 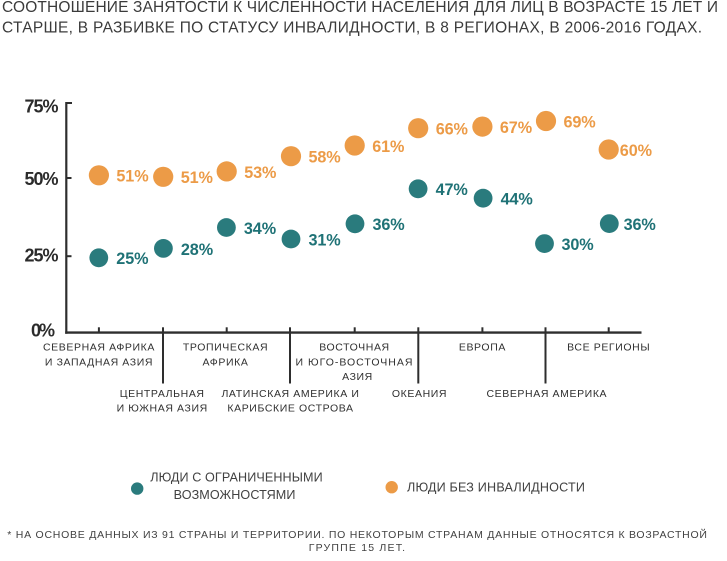 I want to click on svg-text: 53%, so click(x=260, y=173).